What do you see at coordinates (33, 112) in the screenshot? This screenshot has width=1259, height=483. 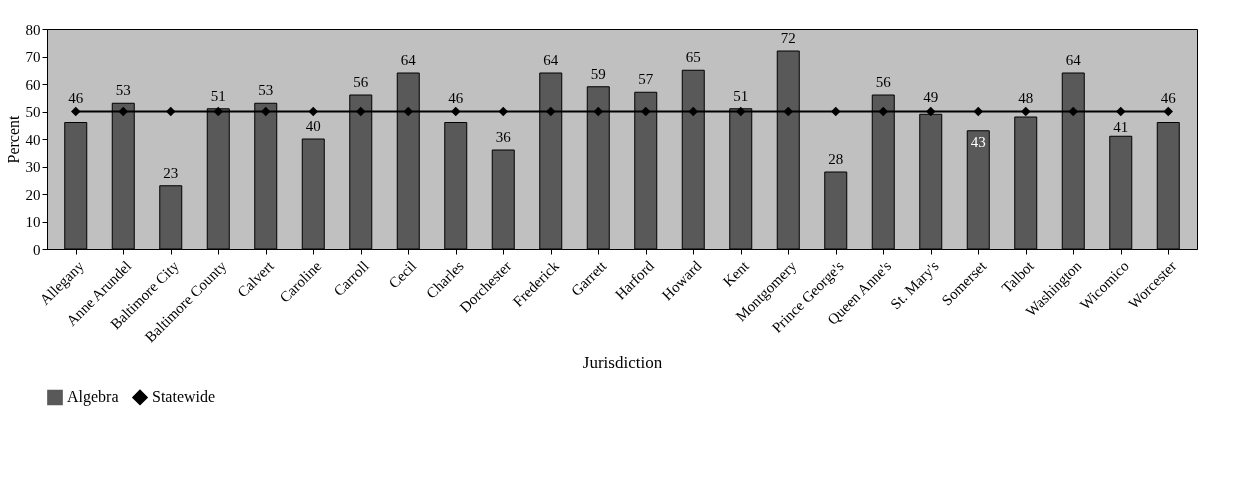 I see `y-tick-label: 50` at bounding box center [33, 112].